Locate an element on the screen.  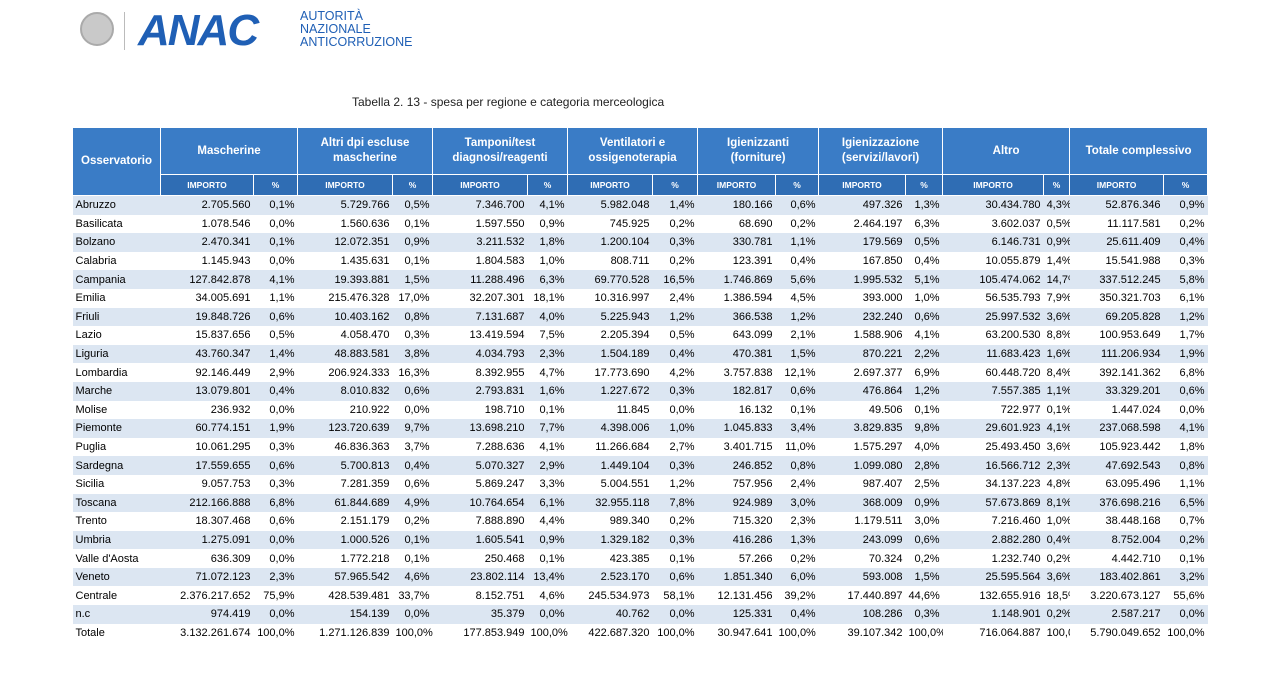
cell: 7,7% is located at coordinates (547, 428).